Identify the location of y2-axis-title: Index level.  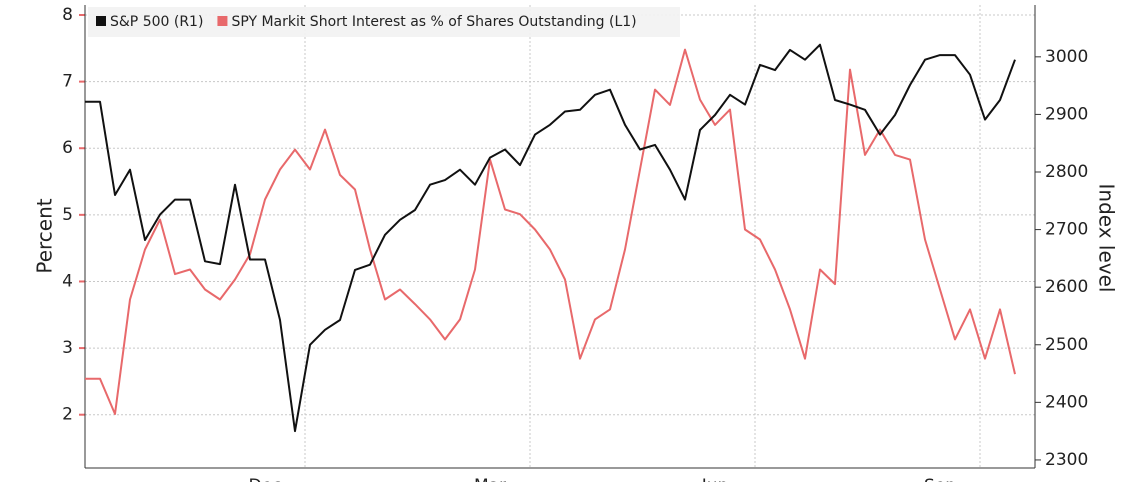
(1107, 238).